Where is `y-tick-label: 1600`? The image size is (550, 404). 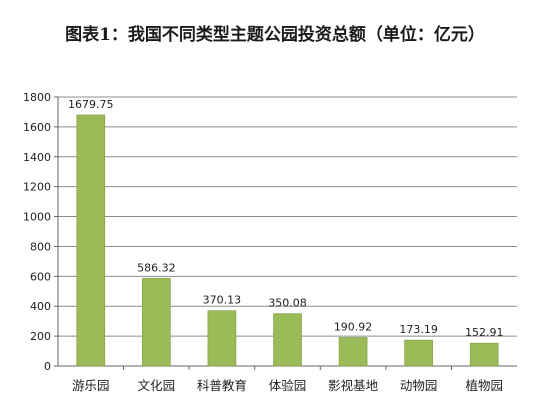 y-tick-label: 1600 is located at coordinates (37, 127).